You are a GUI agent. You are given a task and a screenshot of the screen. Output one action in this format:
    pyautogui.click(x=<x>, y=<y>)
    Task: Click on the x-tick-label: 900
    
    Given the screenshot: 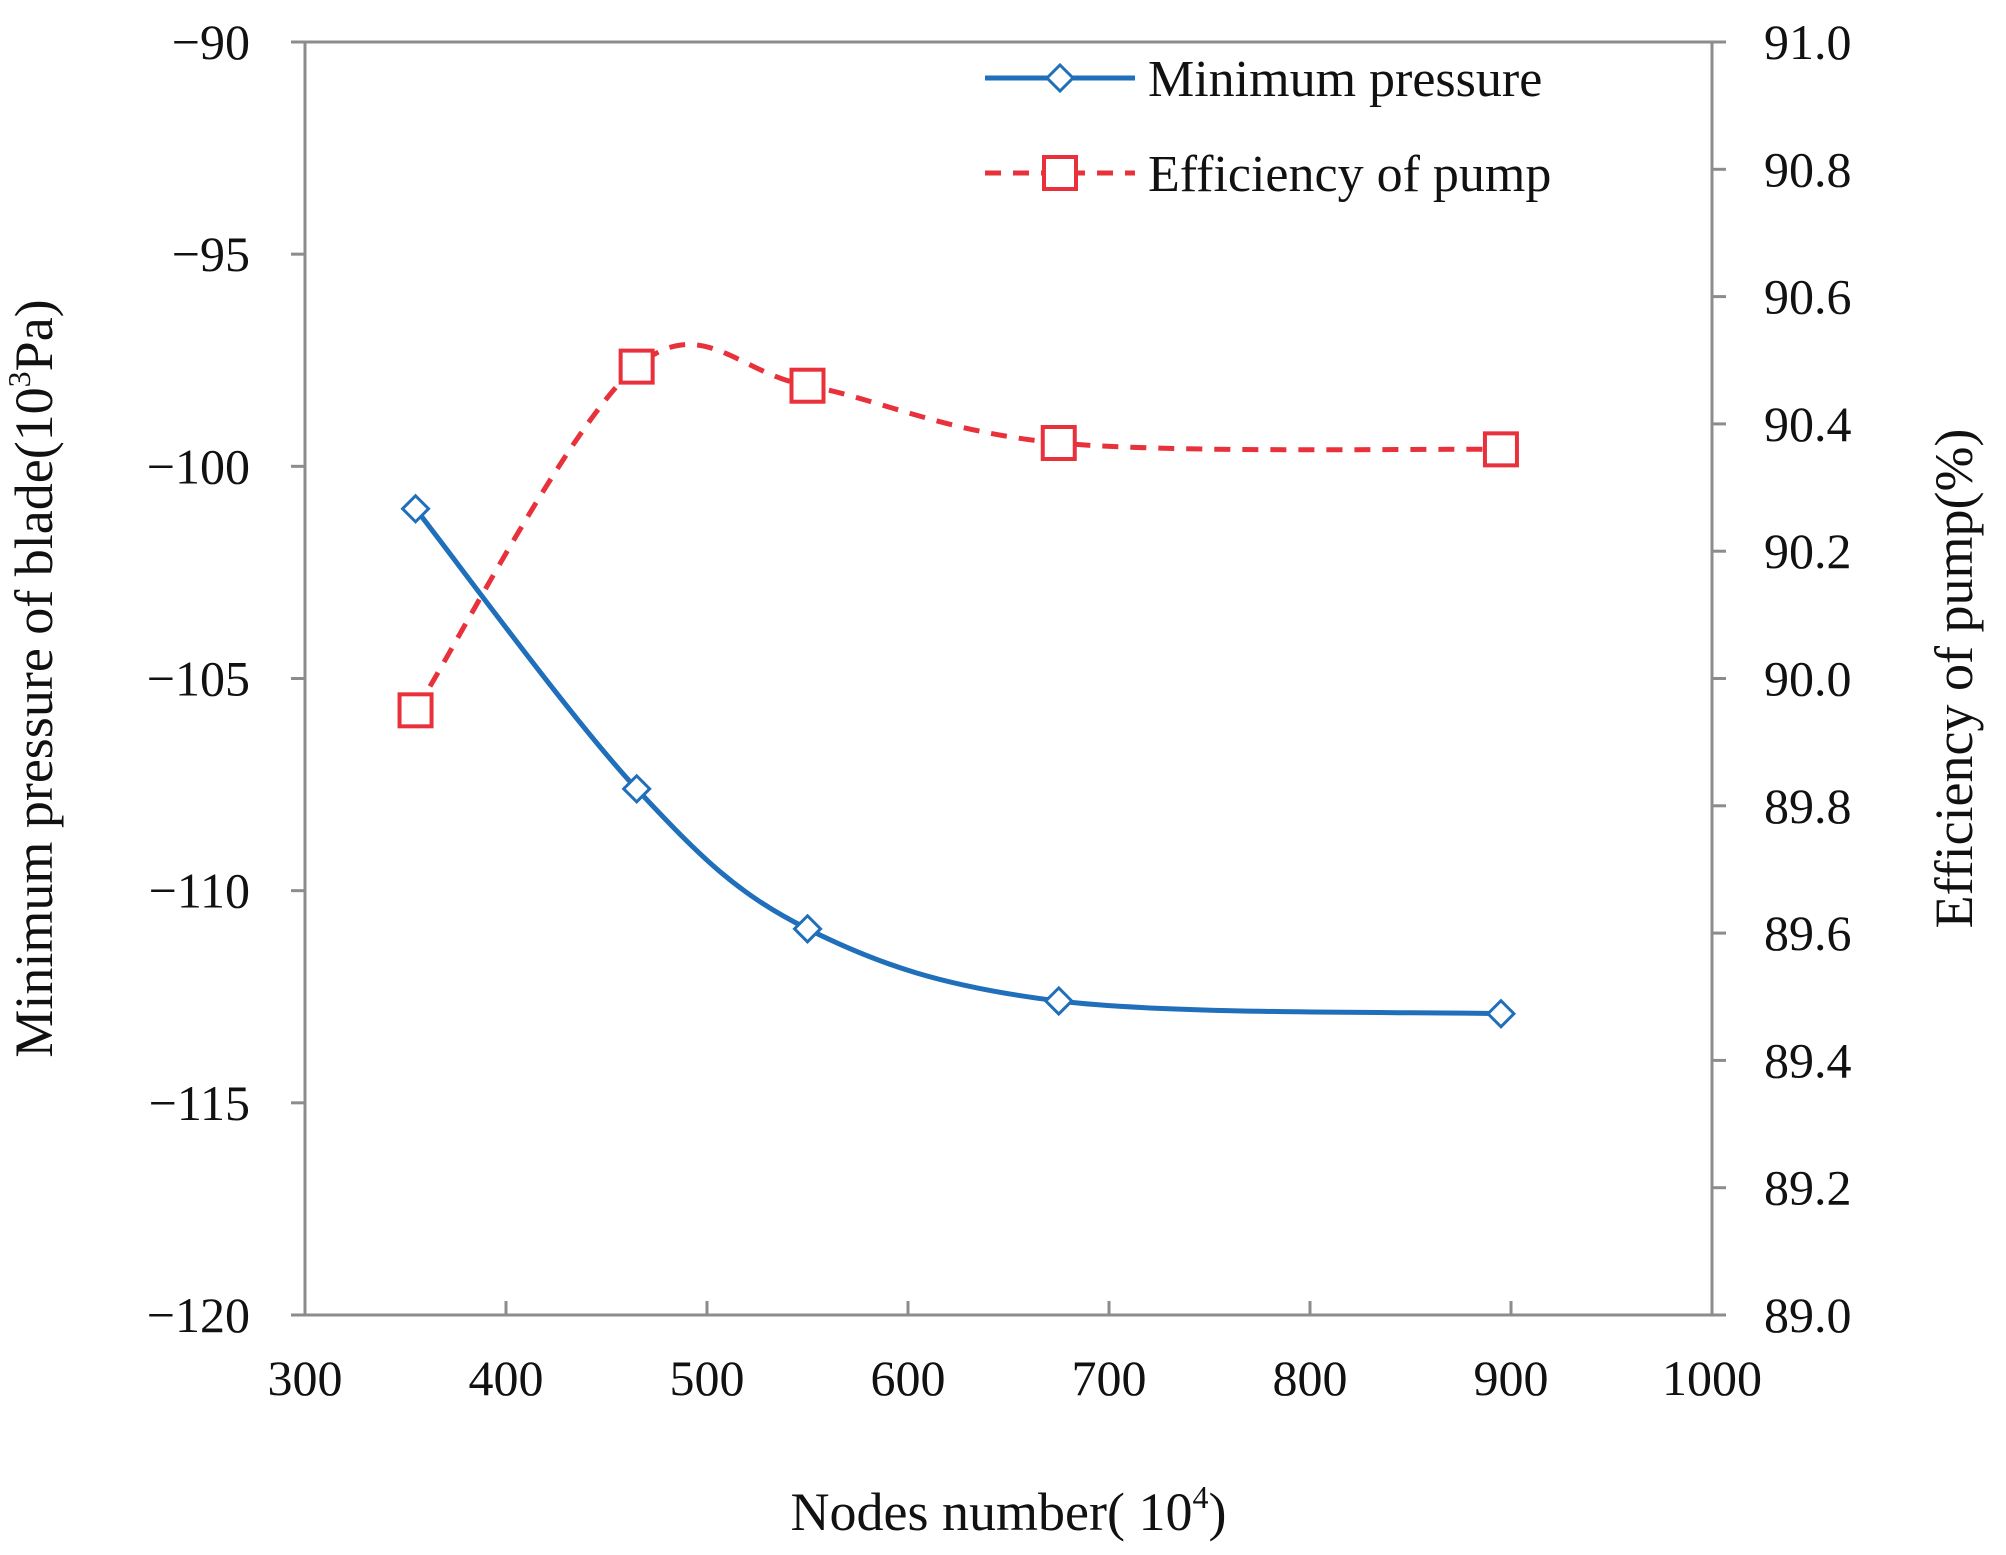 What is the action you would take?
    pyautogui.click(x=1511, y=1378)
    